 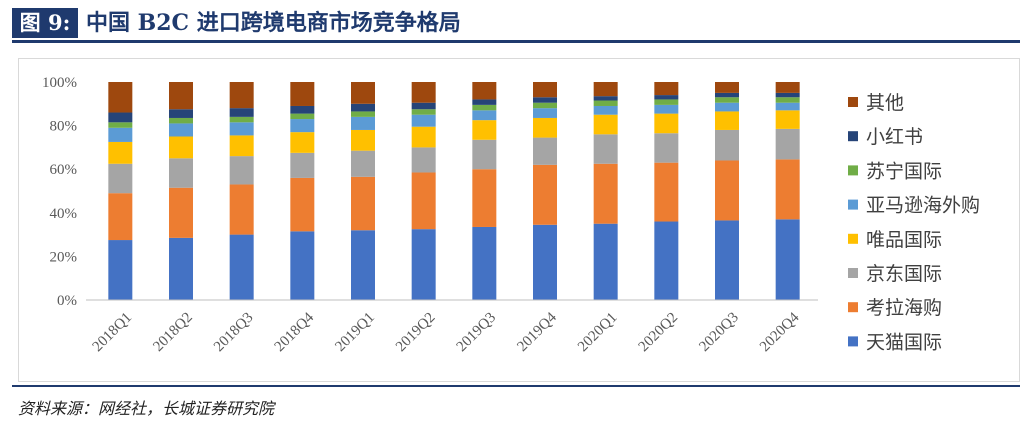 What do you see at coordinates (537, 332) in the screenshot?
I see `x-tick-label: 2019Q4` at bounding box center [537, 332].